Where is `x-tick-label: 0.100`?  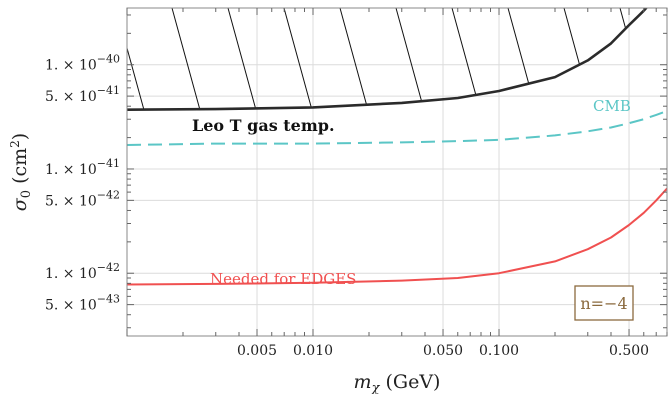
x-tick-label: 0.100 is located at coordinates (499, 351).